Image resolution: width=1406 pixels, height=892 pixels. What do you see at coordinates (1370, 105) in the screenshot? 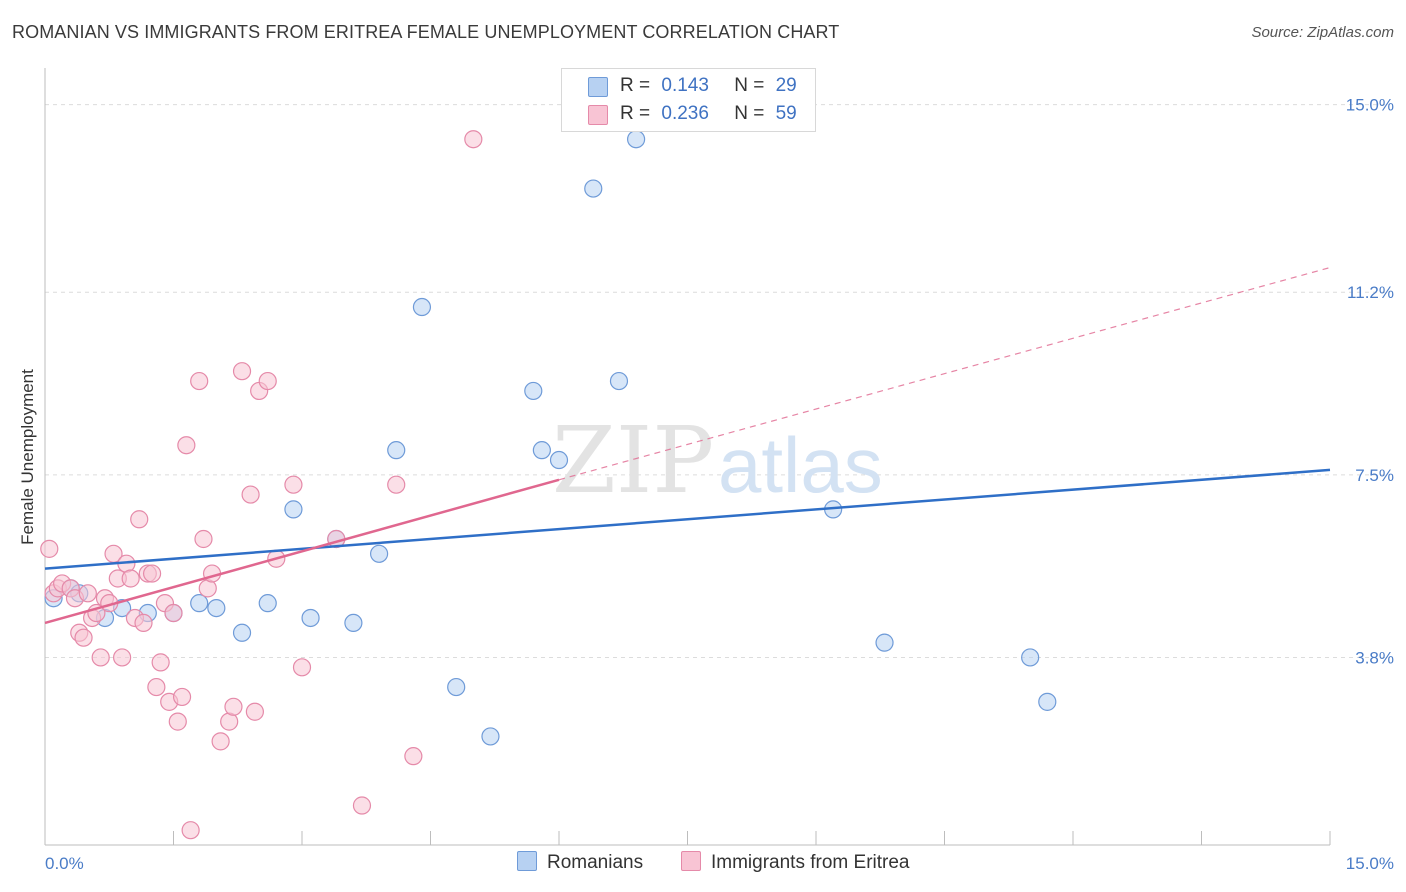
I see `y-tick-label: 15.0%` at bounding box center [1370, 105].